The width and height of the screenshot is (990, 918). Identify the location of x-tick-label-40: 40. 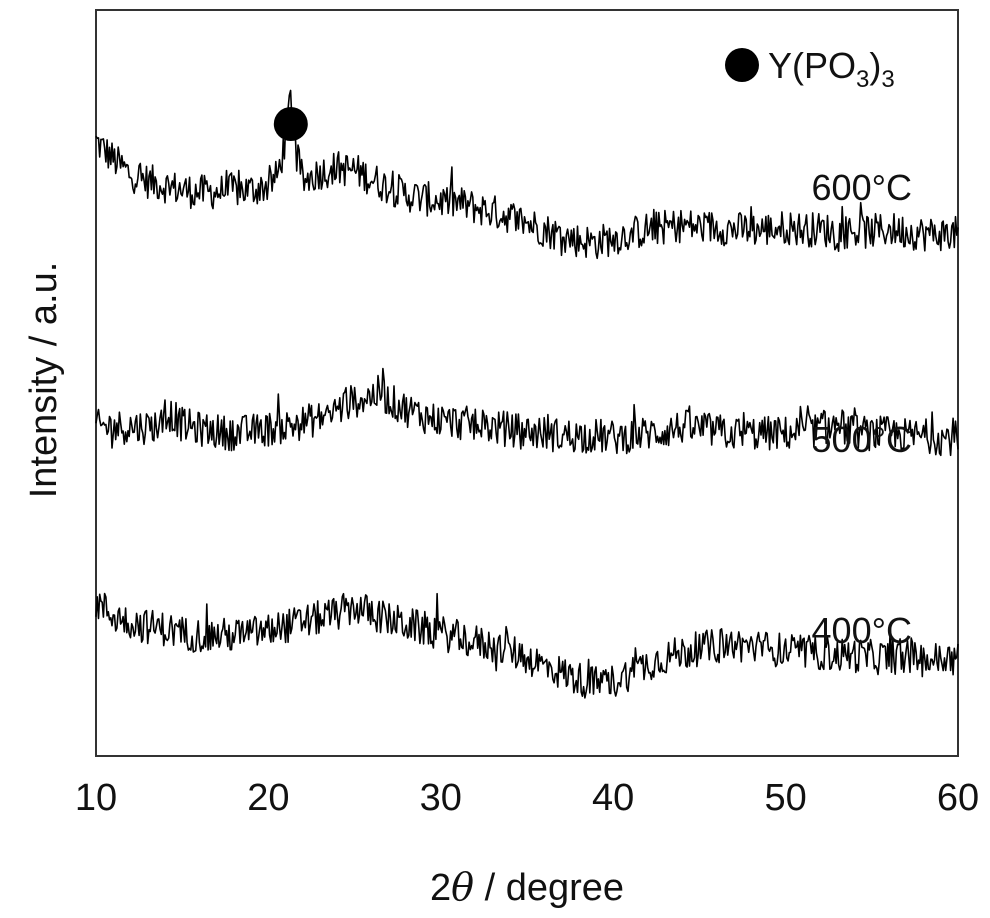
(613, 798).